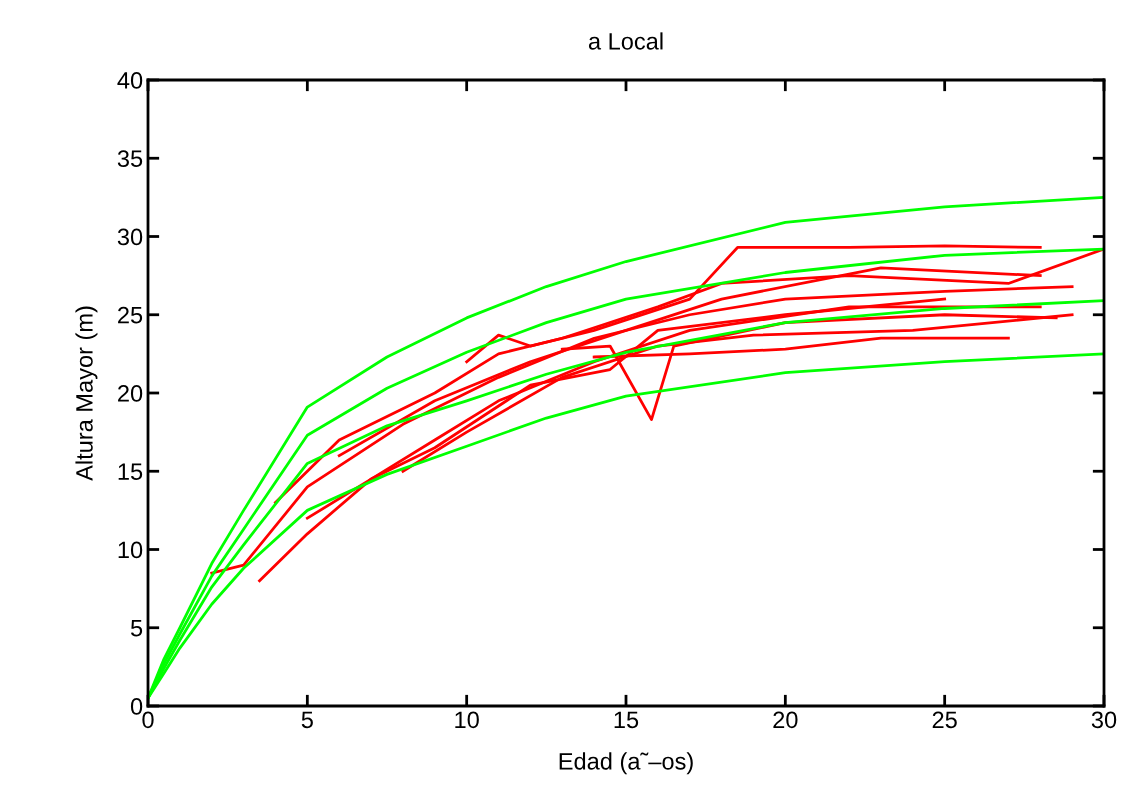  I want to click on x-tick-label: 25, so click(944, 720).